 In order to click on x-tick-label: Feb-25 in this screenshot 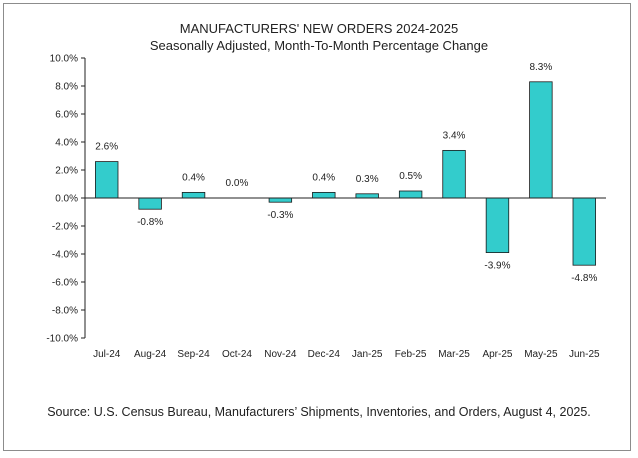, I will do `click(411, 354)`.